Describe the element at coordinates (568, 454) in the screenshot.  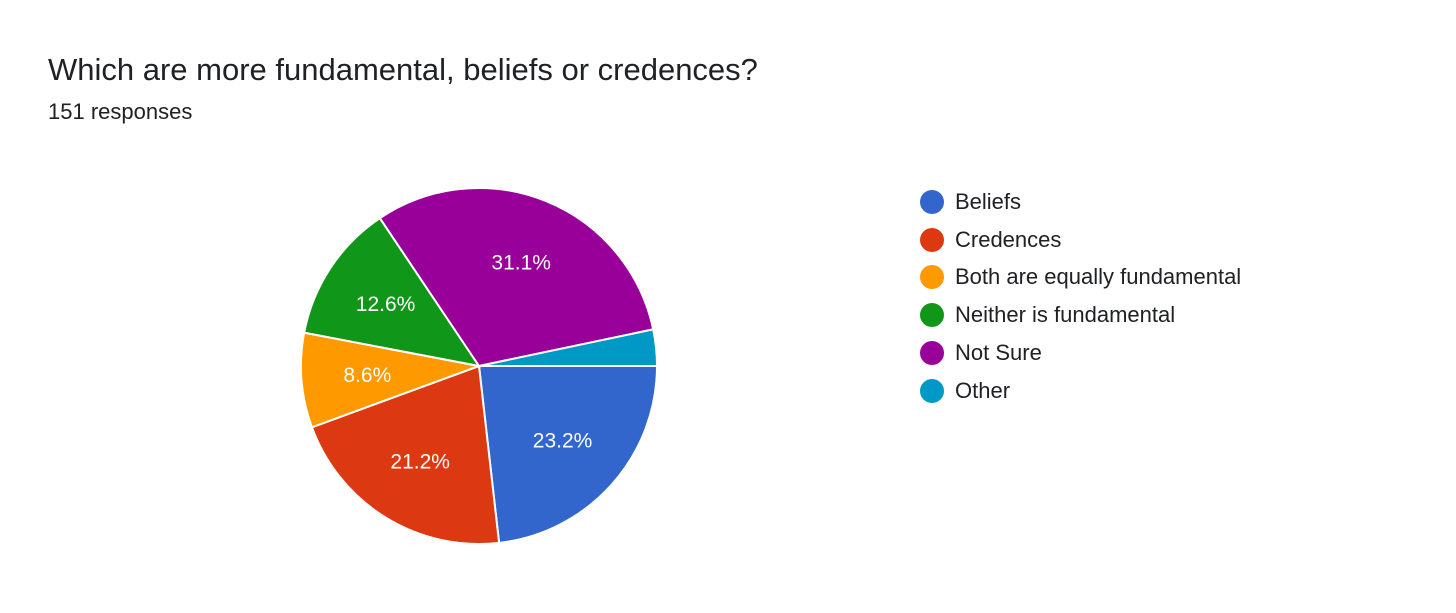
I see `pie-slice-beliefs` at that location.